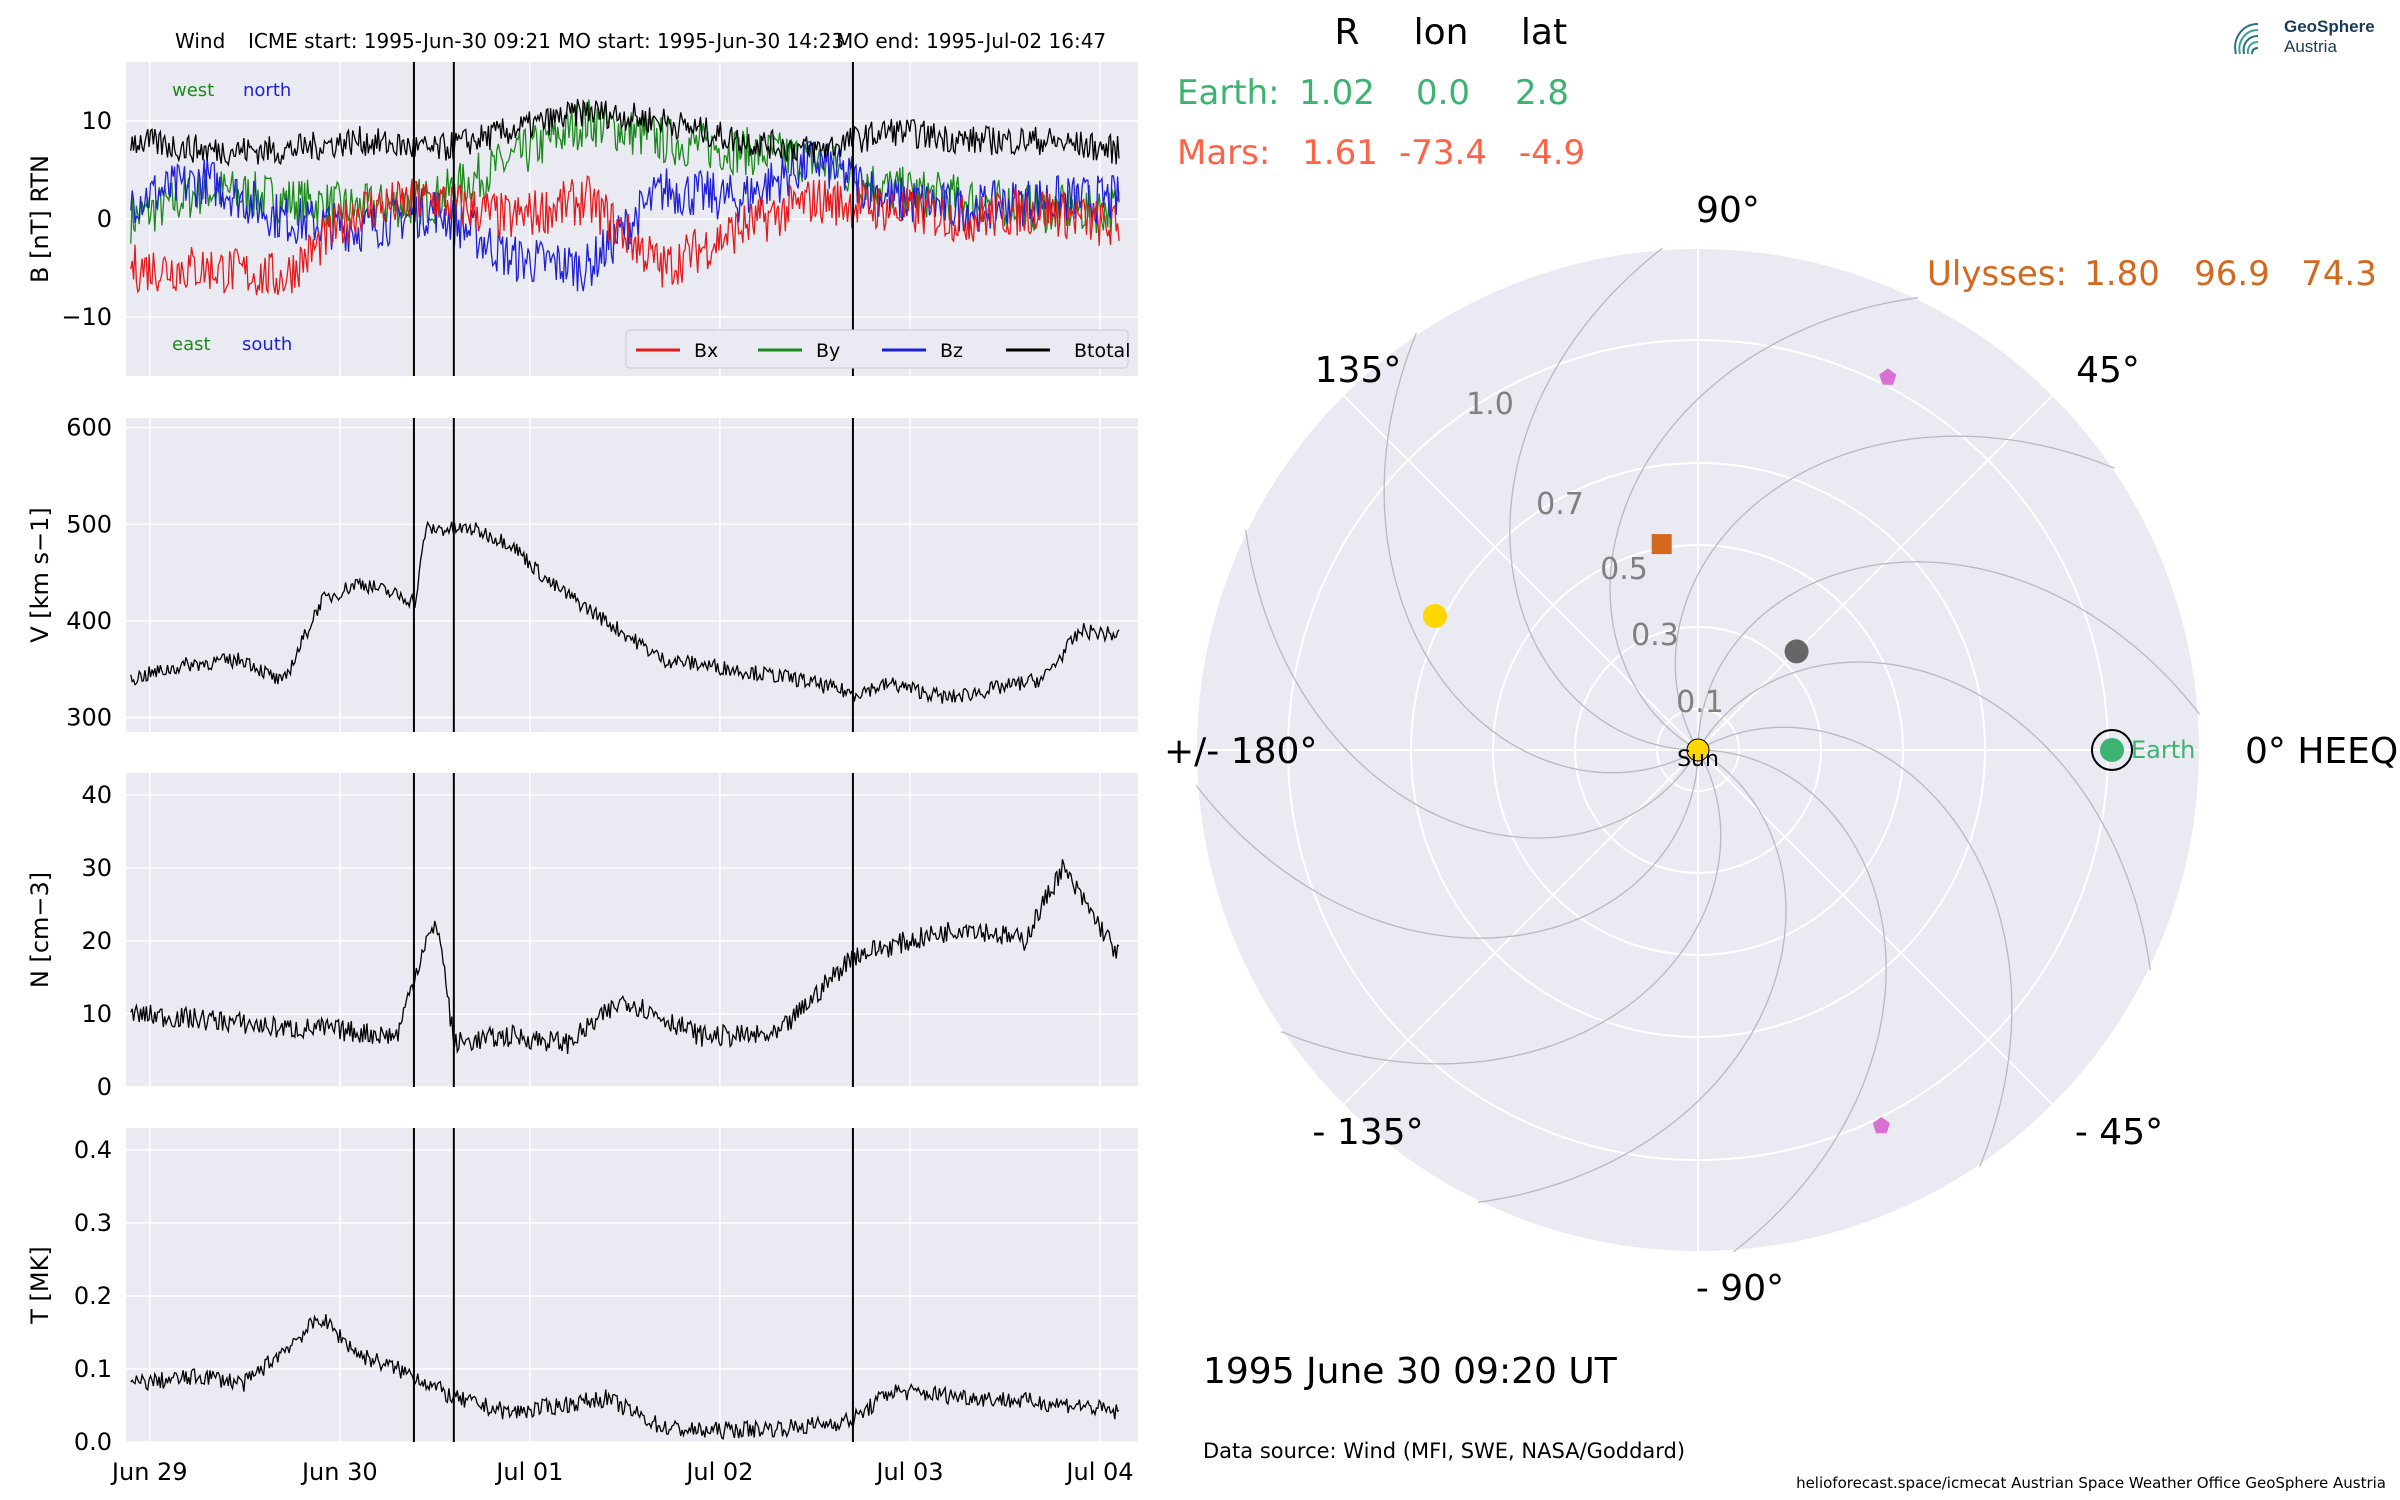 The image size is (2400, 1500). I want to click on series-line-bx, so click(625, 235).